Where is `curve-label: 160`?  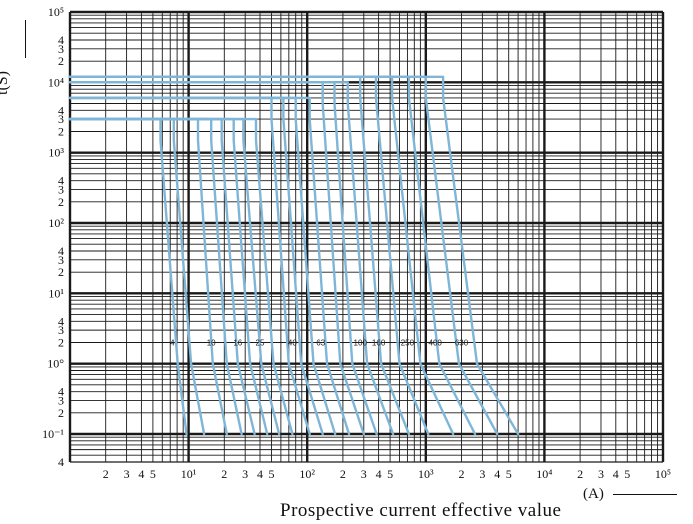
curve-label: 160 is located at coordinates (379, 343).